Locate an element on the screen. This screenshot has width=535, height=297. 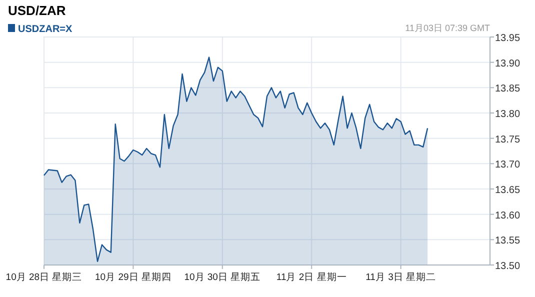
y-tick-label: 13.95 is located at coordinates (507, 38).